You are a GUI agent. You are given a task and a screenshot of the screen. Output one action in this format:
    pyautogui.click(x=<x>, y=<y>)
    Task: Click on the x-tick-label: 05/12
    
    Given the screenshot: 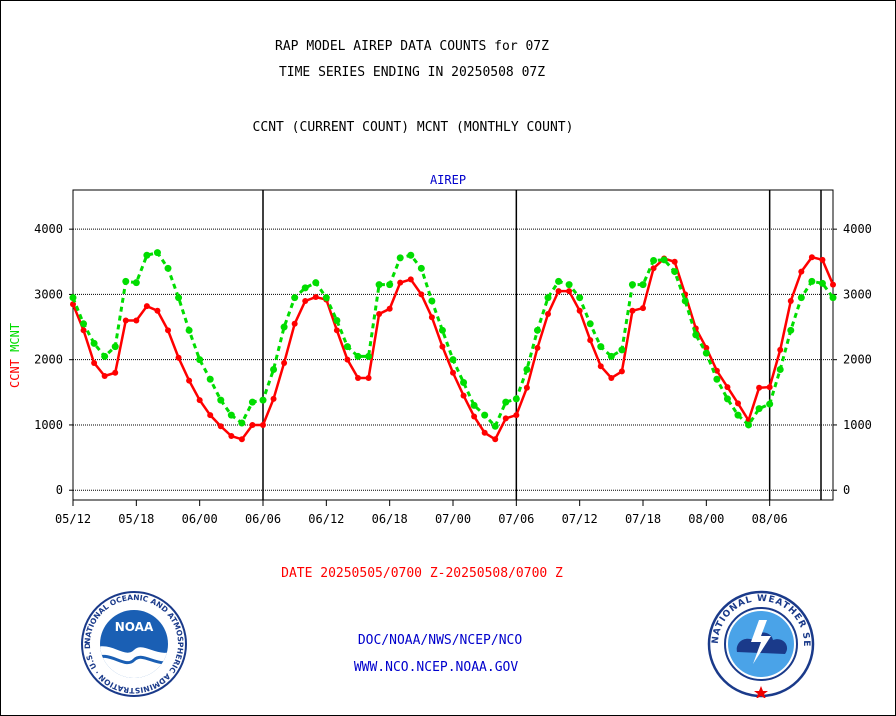 What is the action you would take?
    pyautogui.click(x=73, y=519)
    